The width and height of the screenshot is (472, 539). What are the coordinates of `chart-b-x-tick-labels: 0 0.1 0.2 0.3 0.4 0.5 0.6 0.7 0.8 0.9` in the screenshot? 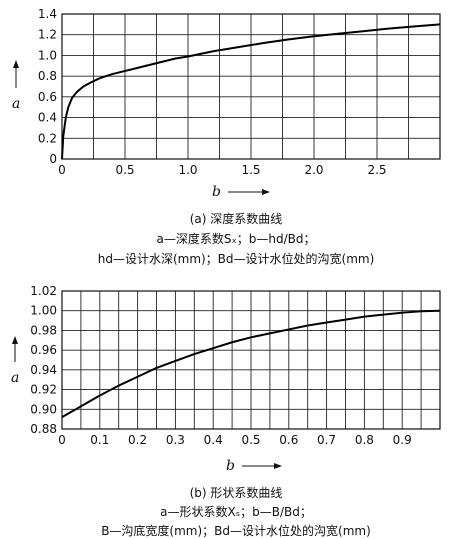 It's located at (235, 440).